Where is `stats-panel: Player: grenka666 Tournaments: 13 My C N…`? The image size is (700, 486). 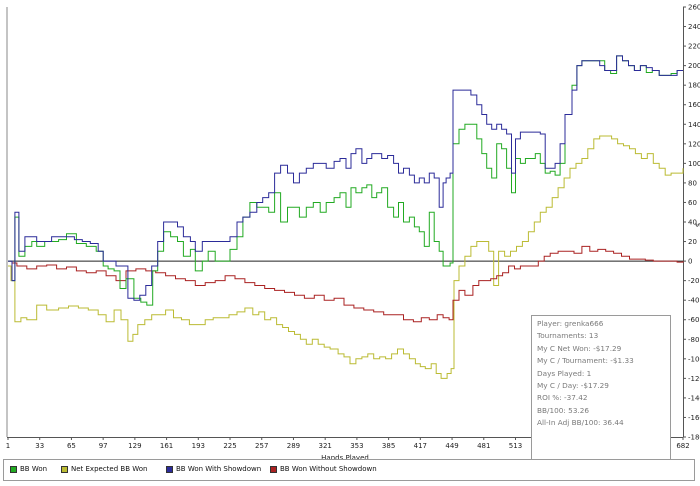
stats-panel: Player: grenka666 Tournaments: 13 My C N… is located at coordinates (601, 388).